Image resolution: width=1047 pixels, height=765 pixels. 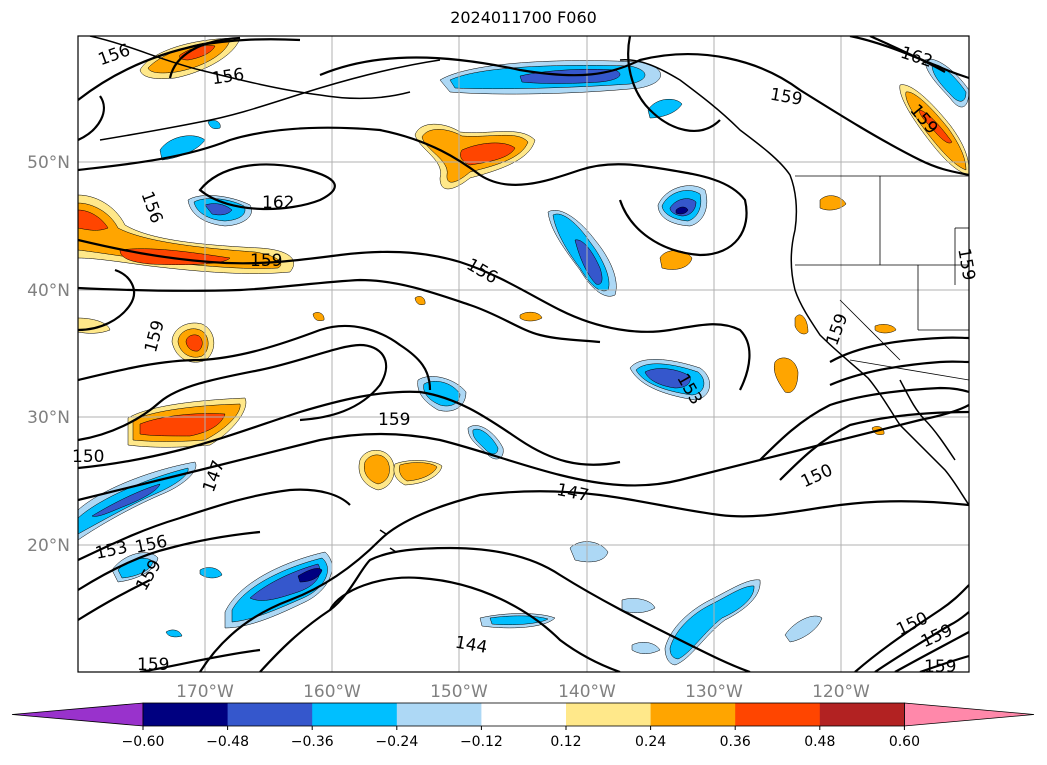 What do you see at coordinates (48, 163) in the screenshot?
I see `lat-label-50n: 50°N` at bounding box center [48, 163].